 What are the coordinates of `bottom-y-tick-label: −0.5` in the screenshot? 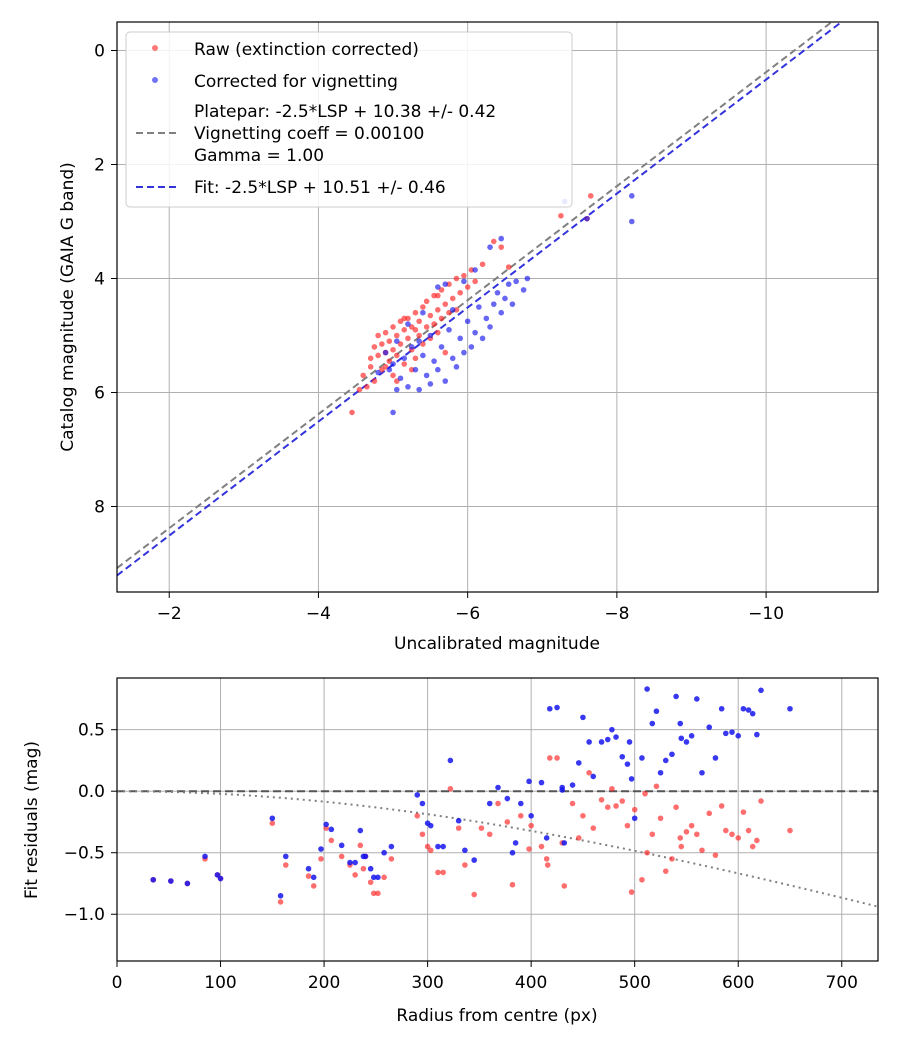 It's located at (84, 854).